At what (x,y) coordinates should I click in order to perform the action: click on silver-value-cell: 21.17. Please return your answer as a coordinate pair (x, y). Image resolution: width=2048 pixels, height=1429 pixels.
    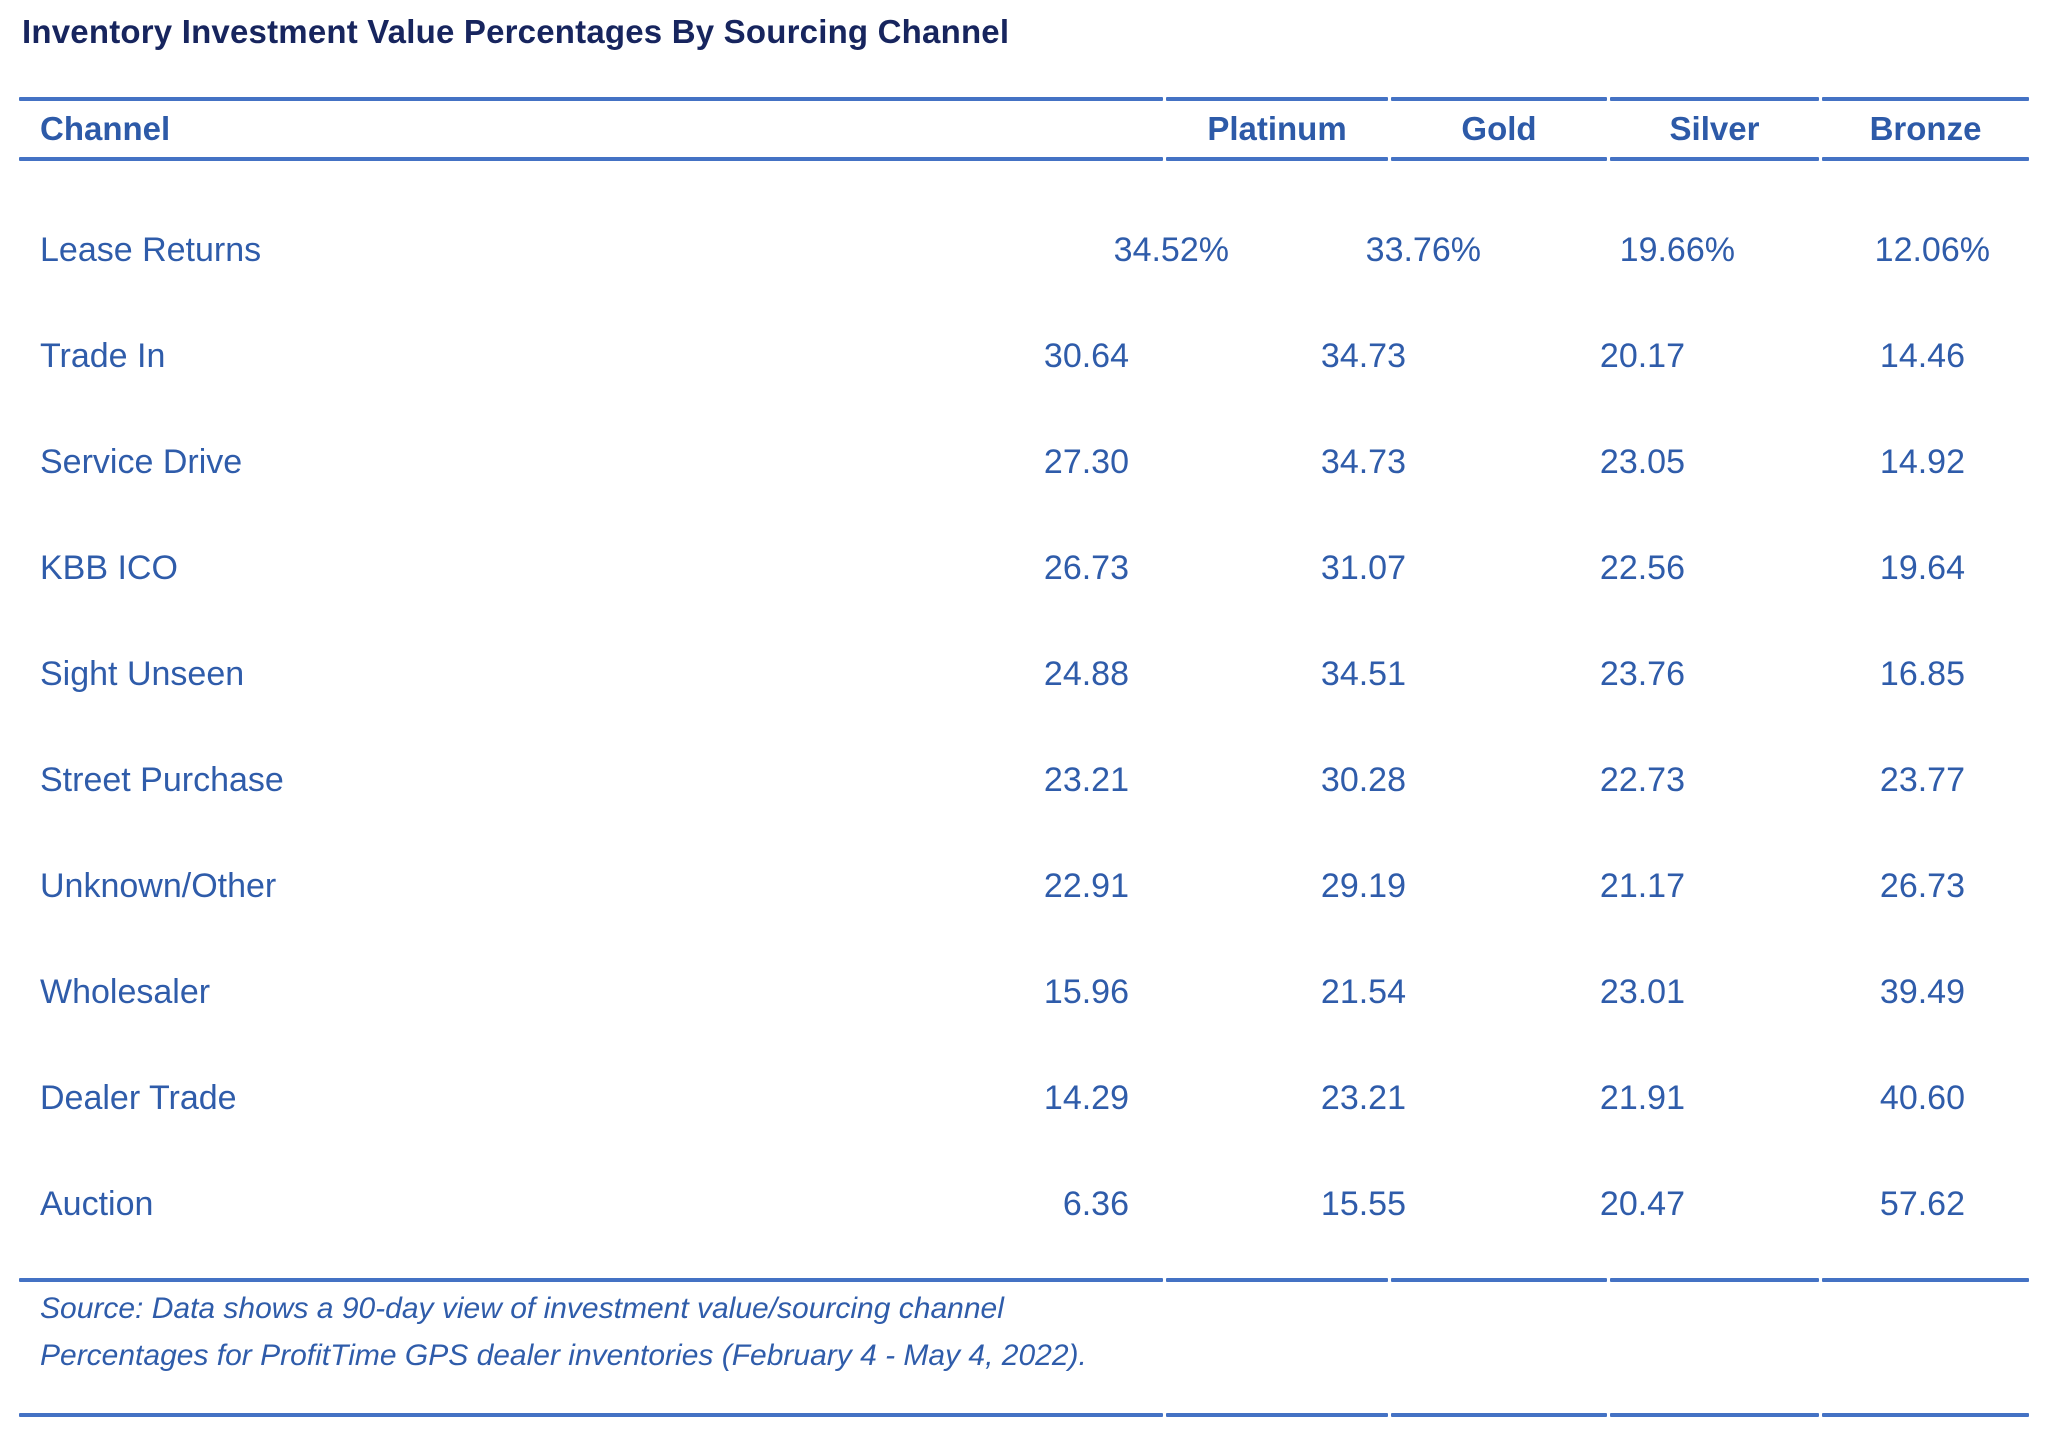
    Looking at the image, I should click on (1642, 885).